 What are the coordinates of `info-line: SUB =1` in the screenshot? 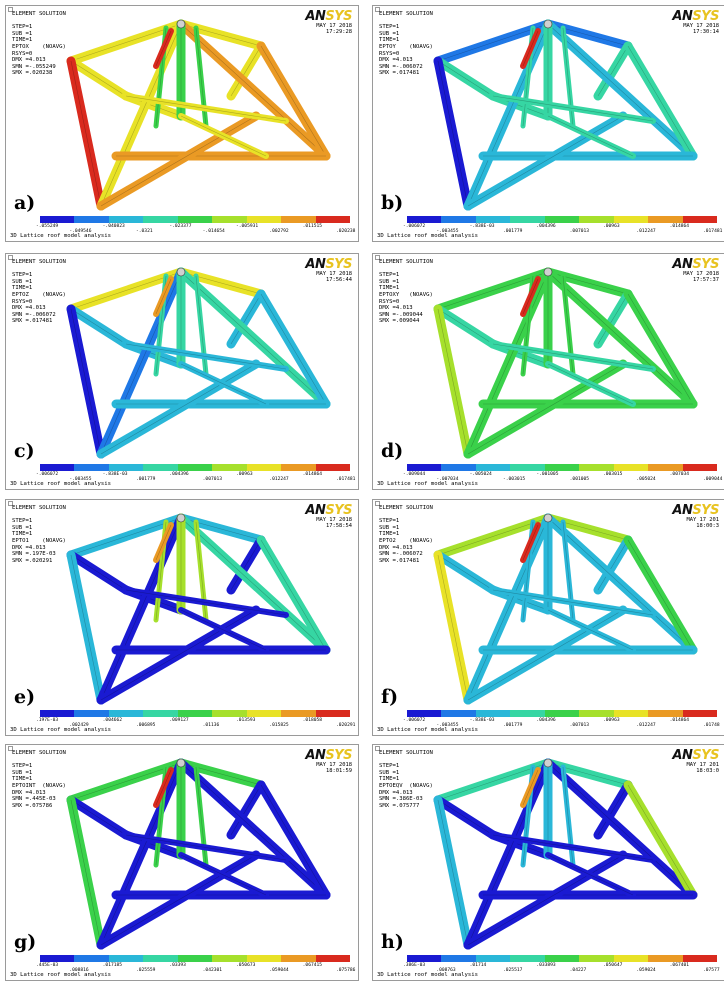 It's located at (389, 281).